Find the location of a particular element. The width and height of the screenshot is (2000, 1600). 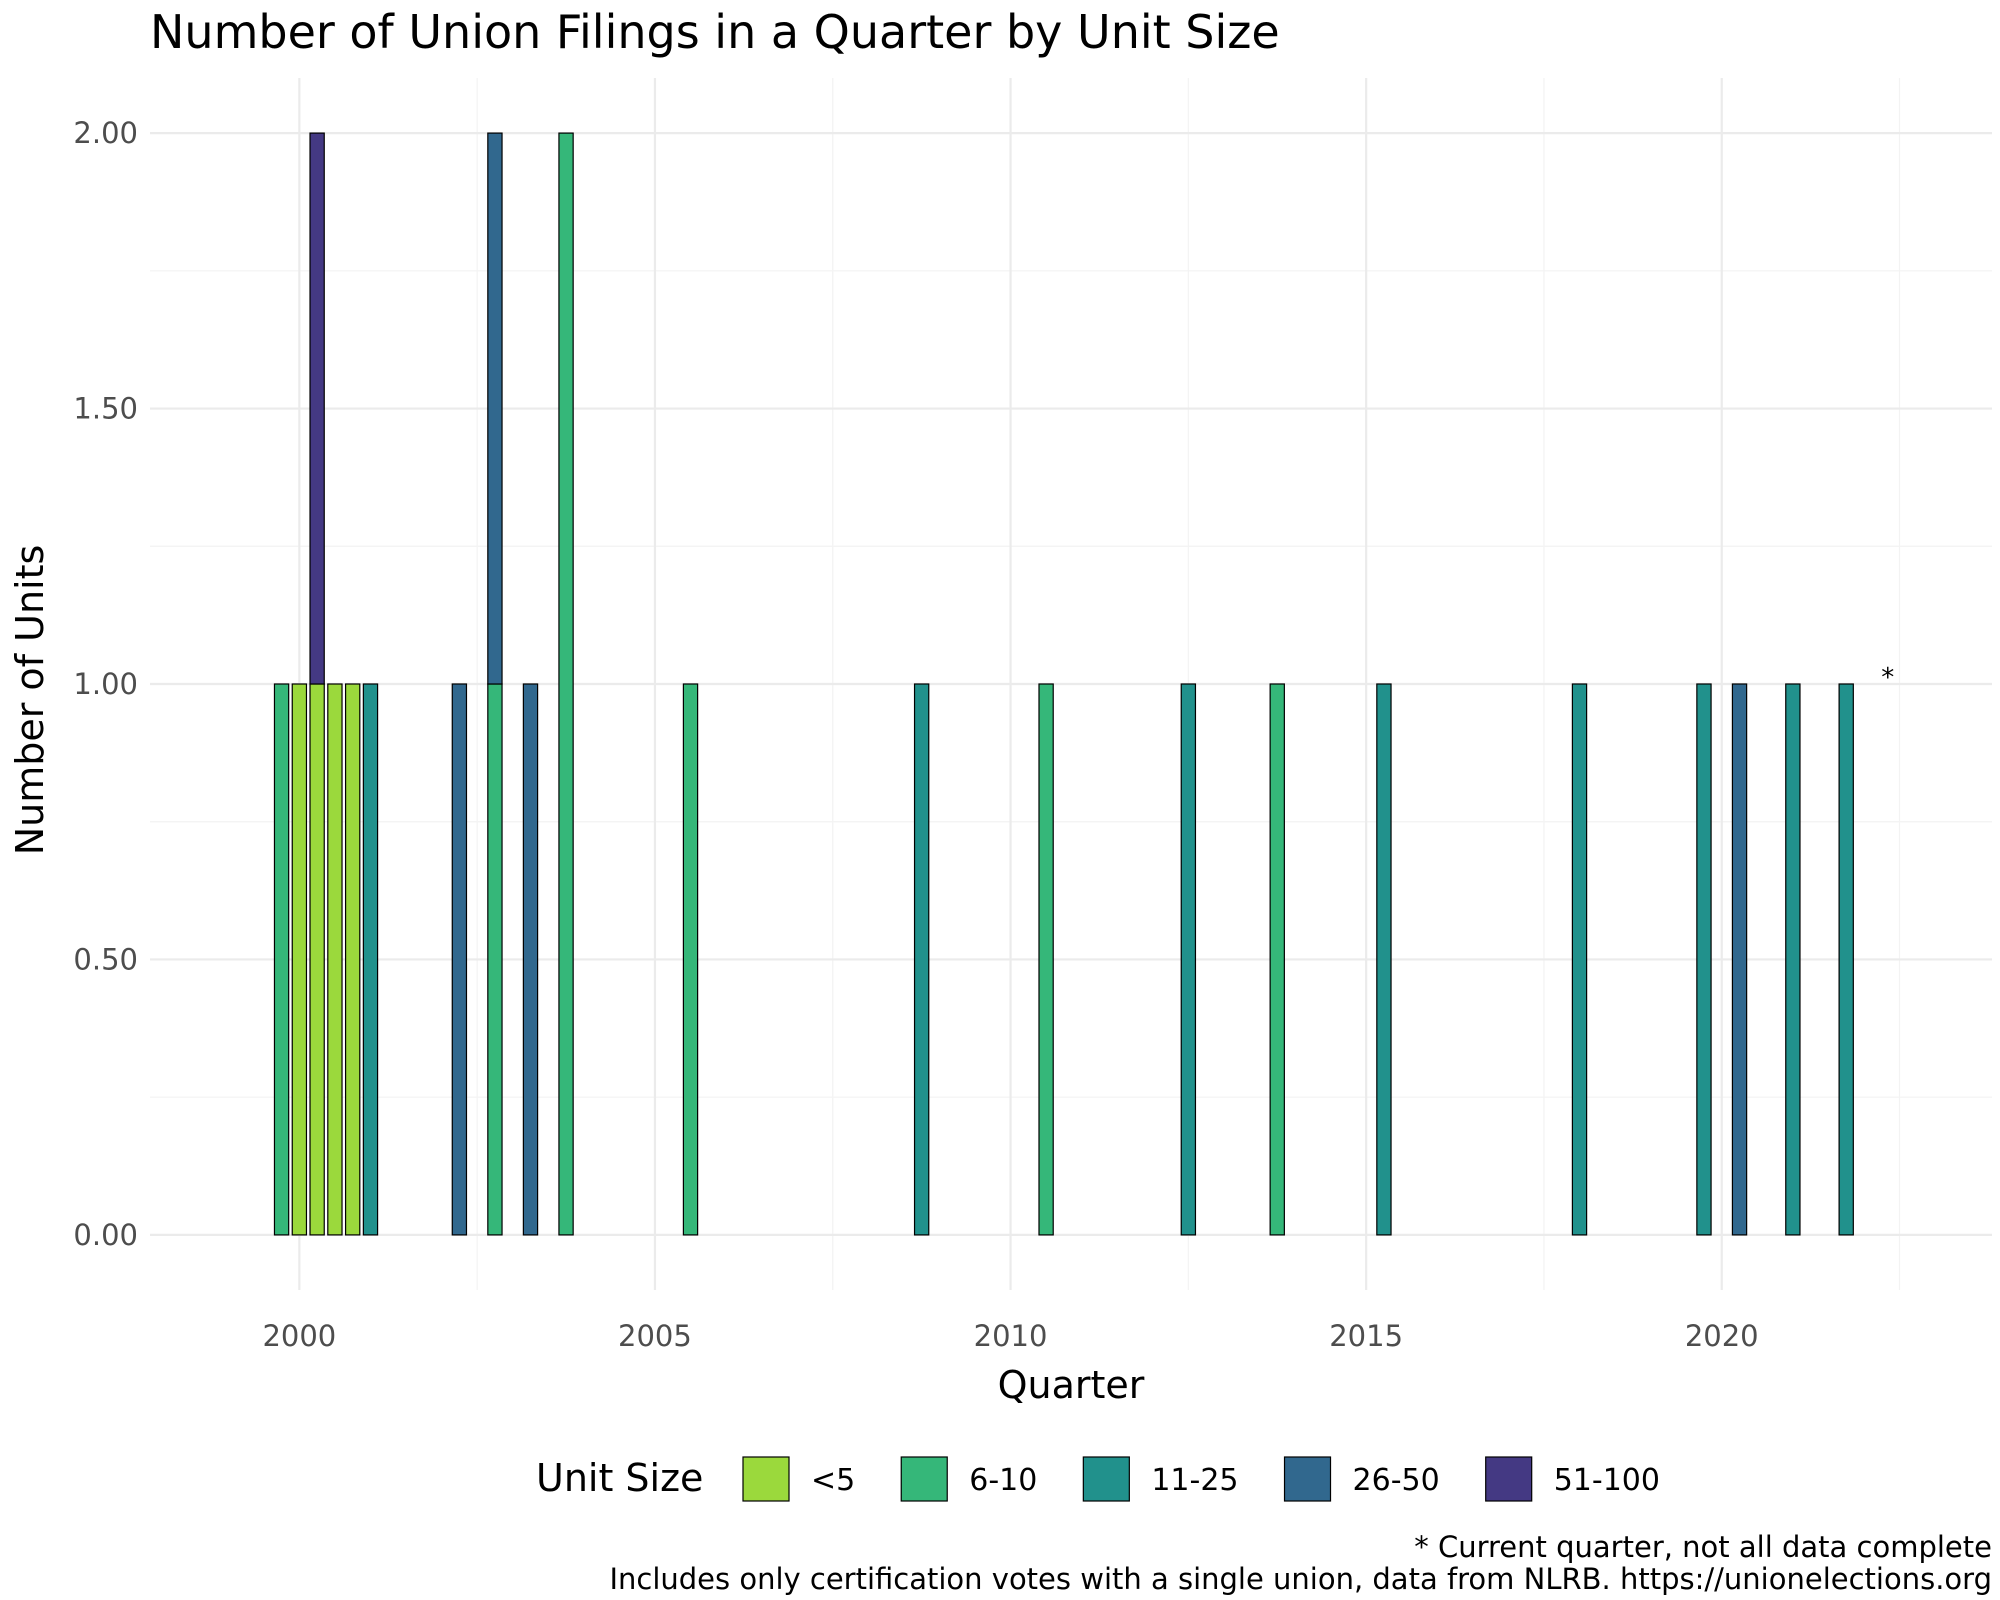

legend-label: <5 is located at coordinates (833, 1480).